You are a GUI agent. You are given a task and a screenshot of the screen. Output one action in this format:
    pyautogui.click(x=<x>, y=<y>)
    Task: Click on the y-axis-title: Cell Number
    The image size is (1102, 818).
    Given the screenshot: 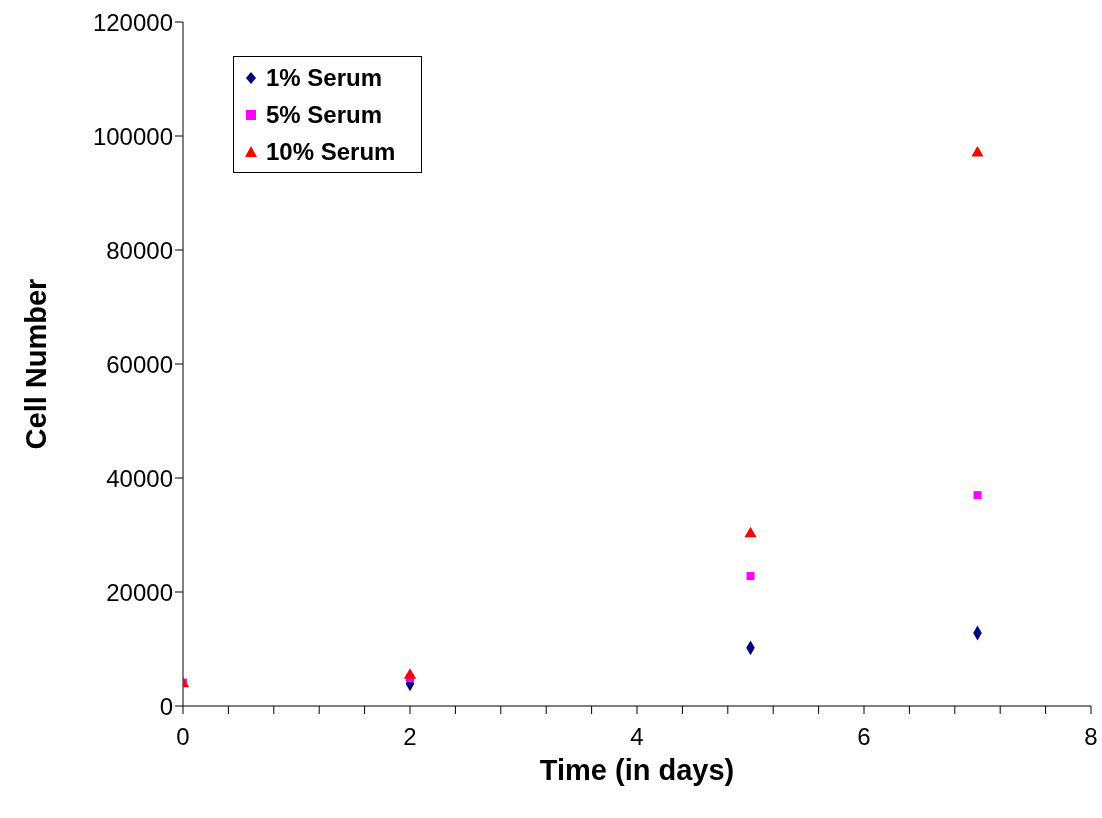 What is the action you would take?
    pyautogui.click(x=36, y=364)
    